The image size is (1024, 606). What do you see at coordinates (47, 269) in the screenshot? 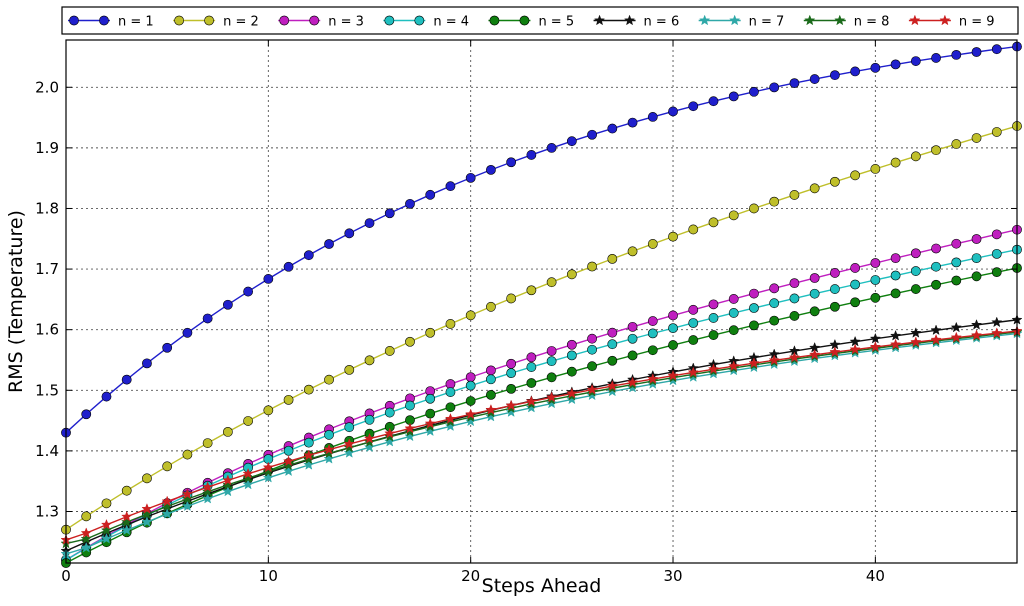
I see `y-tick-label-4: 1.7` at bounding box center [47, 269].